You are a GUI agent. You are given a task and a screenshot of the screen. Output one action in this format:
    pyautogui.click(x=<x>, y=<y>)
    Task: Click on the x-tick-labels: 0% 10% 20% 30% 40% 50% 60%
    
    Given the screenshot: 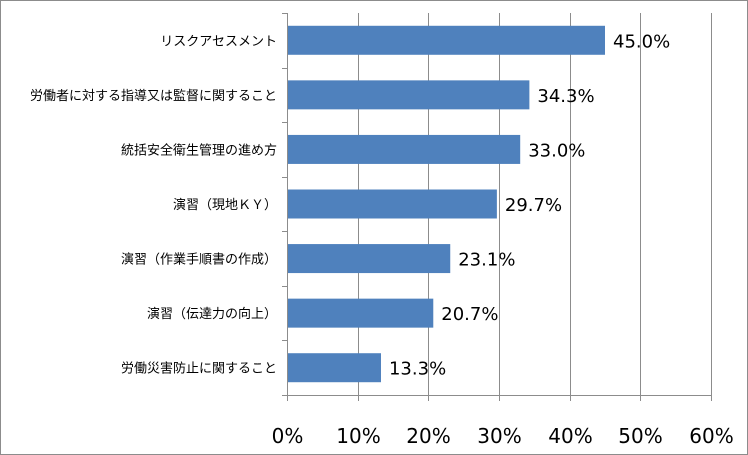 What is the action you would take?
    pyautogui.click(x=503, y=436)
    